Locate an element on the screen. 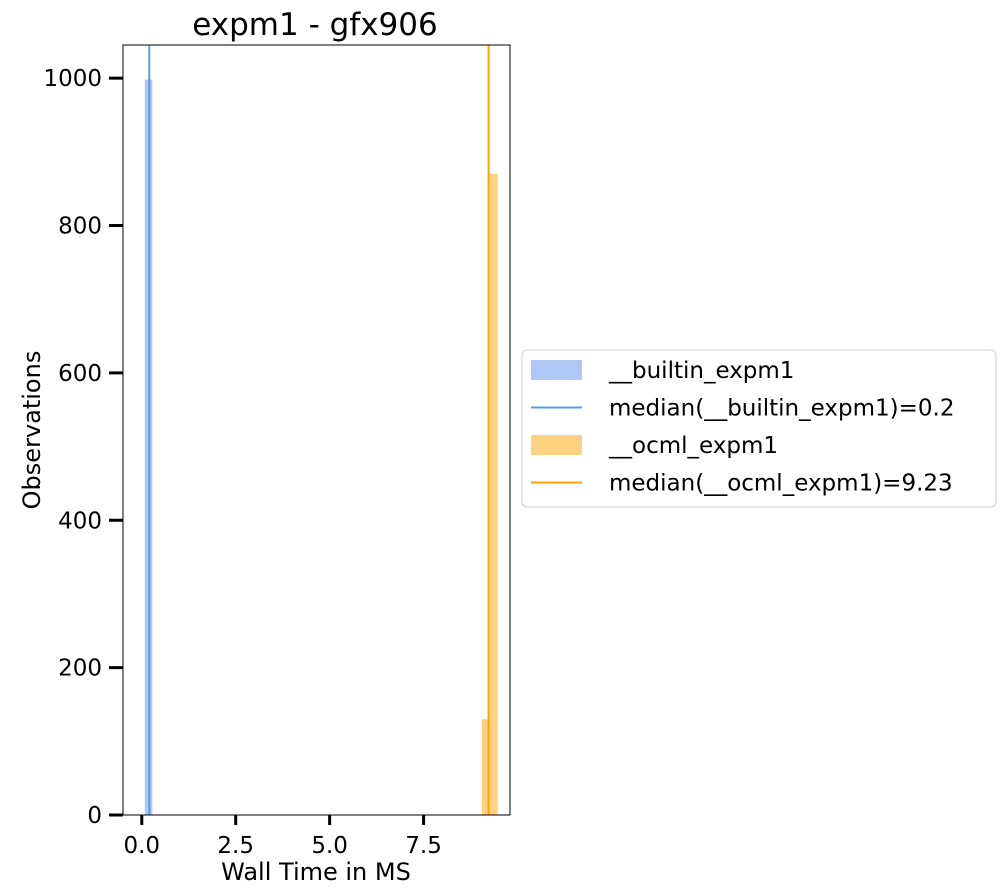 The width and height of the screenshot is (1005, 896). legend-label-3: __ocml_expm1 is located at coordinates (693, 446).